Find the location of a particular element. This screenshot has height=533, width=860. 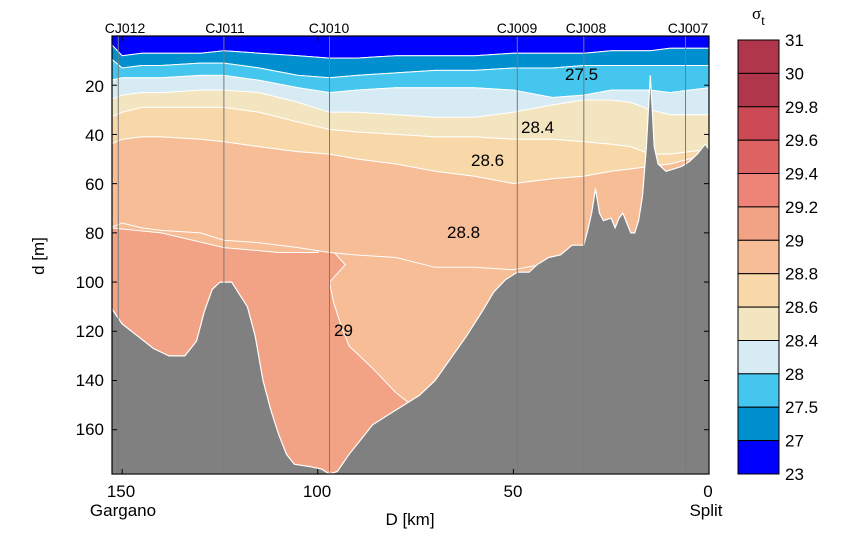

colorbar-tick-label: 29 is located at coordinates (794, 240).